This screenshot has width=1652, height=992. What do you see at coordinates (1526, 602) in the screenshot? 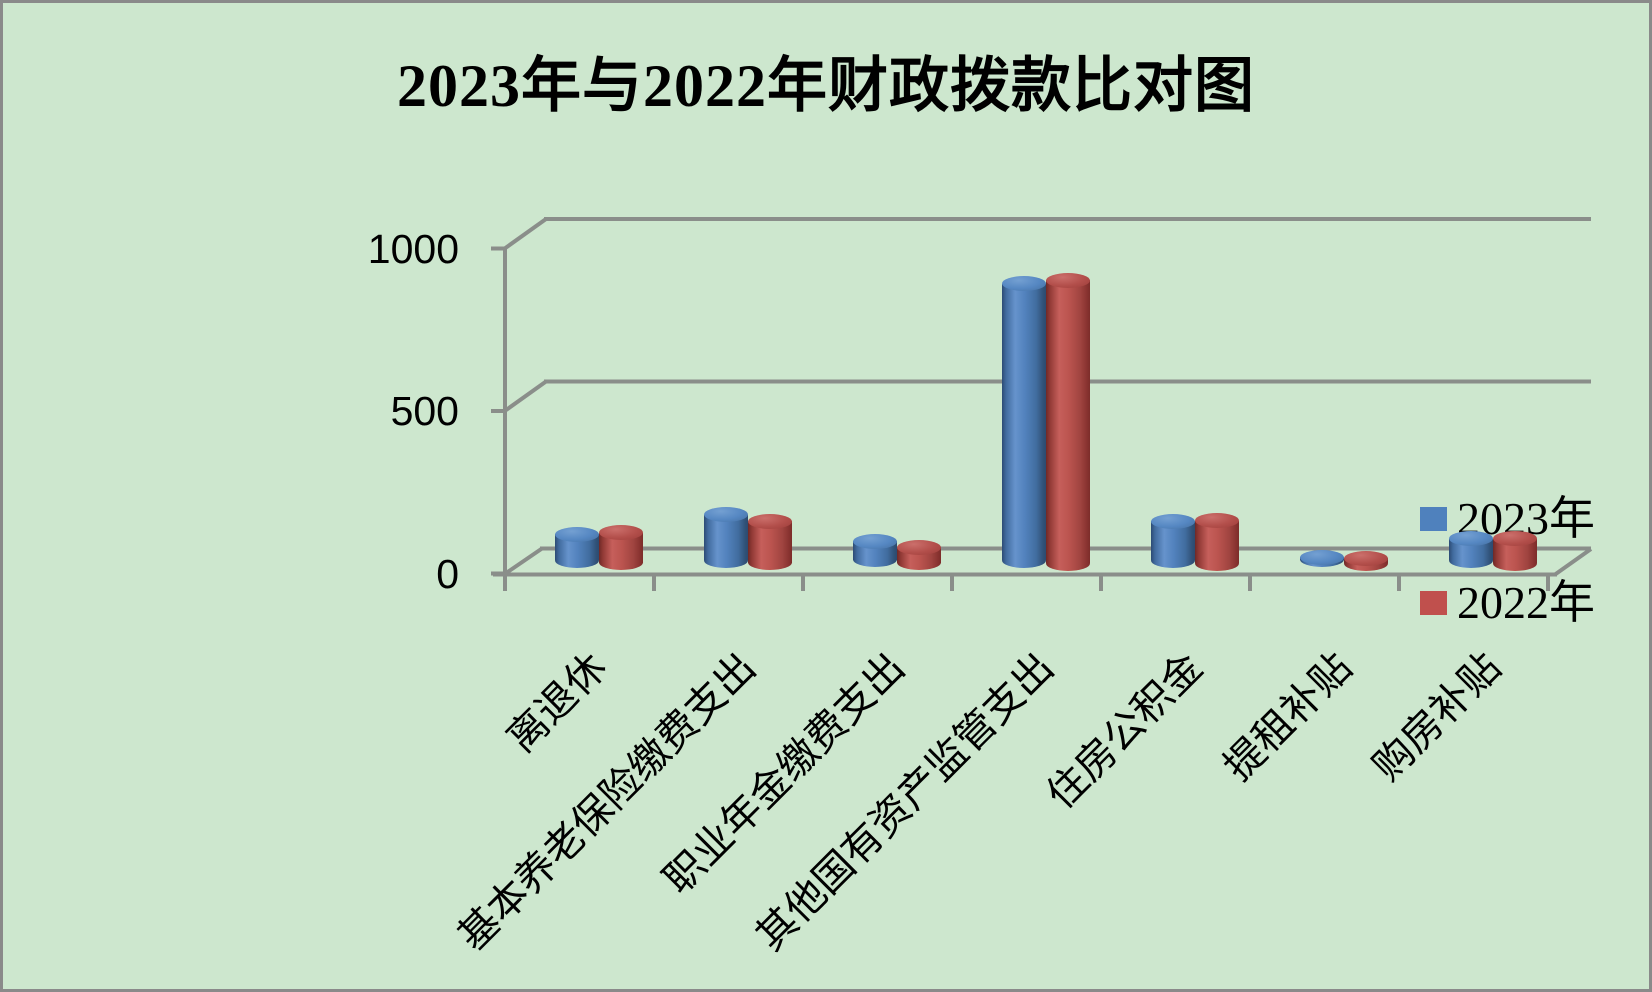
I see `legend-label-2022: 2022年` at bounding box center [1526, 602].